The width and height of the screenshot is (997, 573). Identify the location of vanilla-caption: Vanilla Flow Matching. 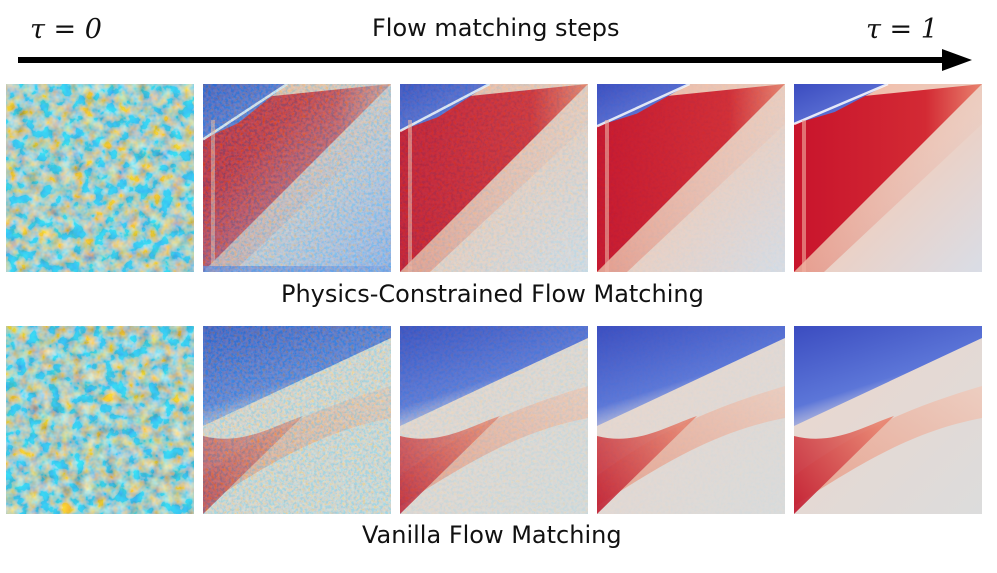
(492, 535).